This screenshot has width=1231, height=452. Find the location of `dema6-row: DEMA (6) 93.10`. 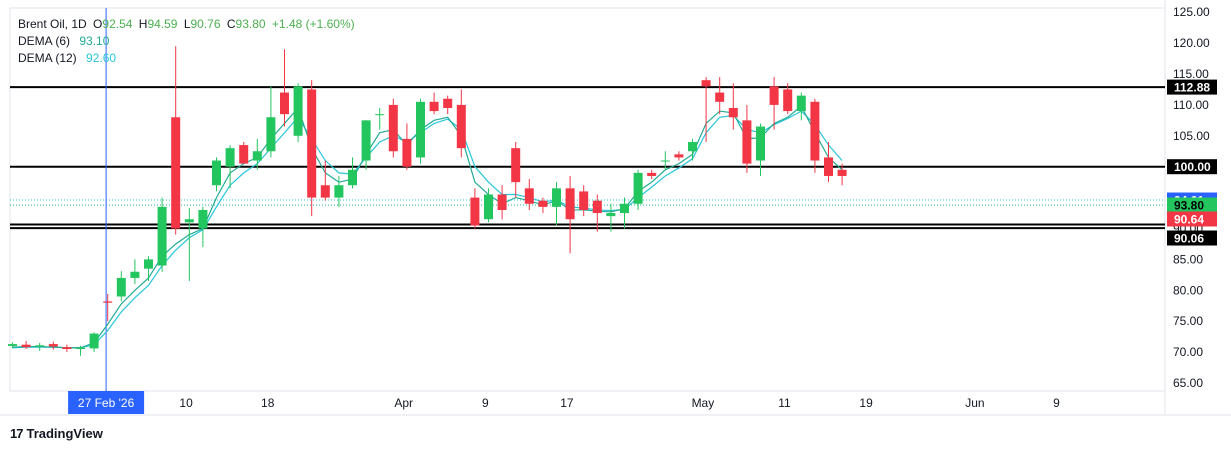

dema6-row: DEMA (6) 93.10 is located at coordinates (186, 41).